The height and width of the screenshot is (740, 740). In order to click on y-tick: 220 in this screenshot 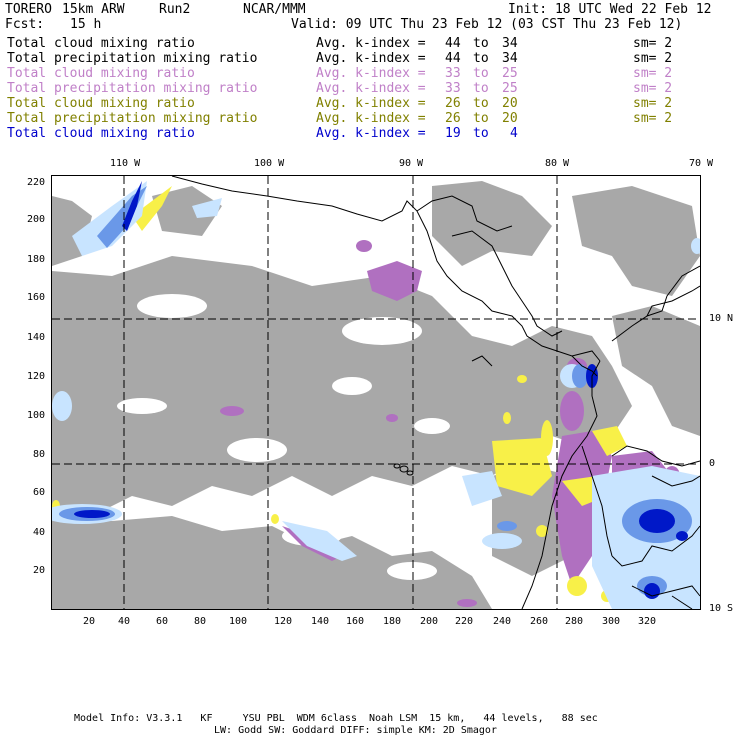, I will do `click(36, 182)`.